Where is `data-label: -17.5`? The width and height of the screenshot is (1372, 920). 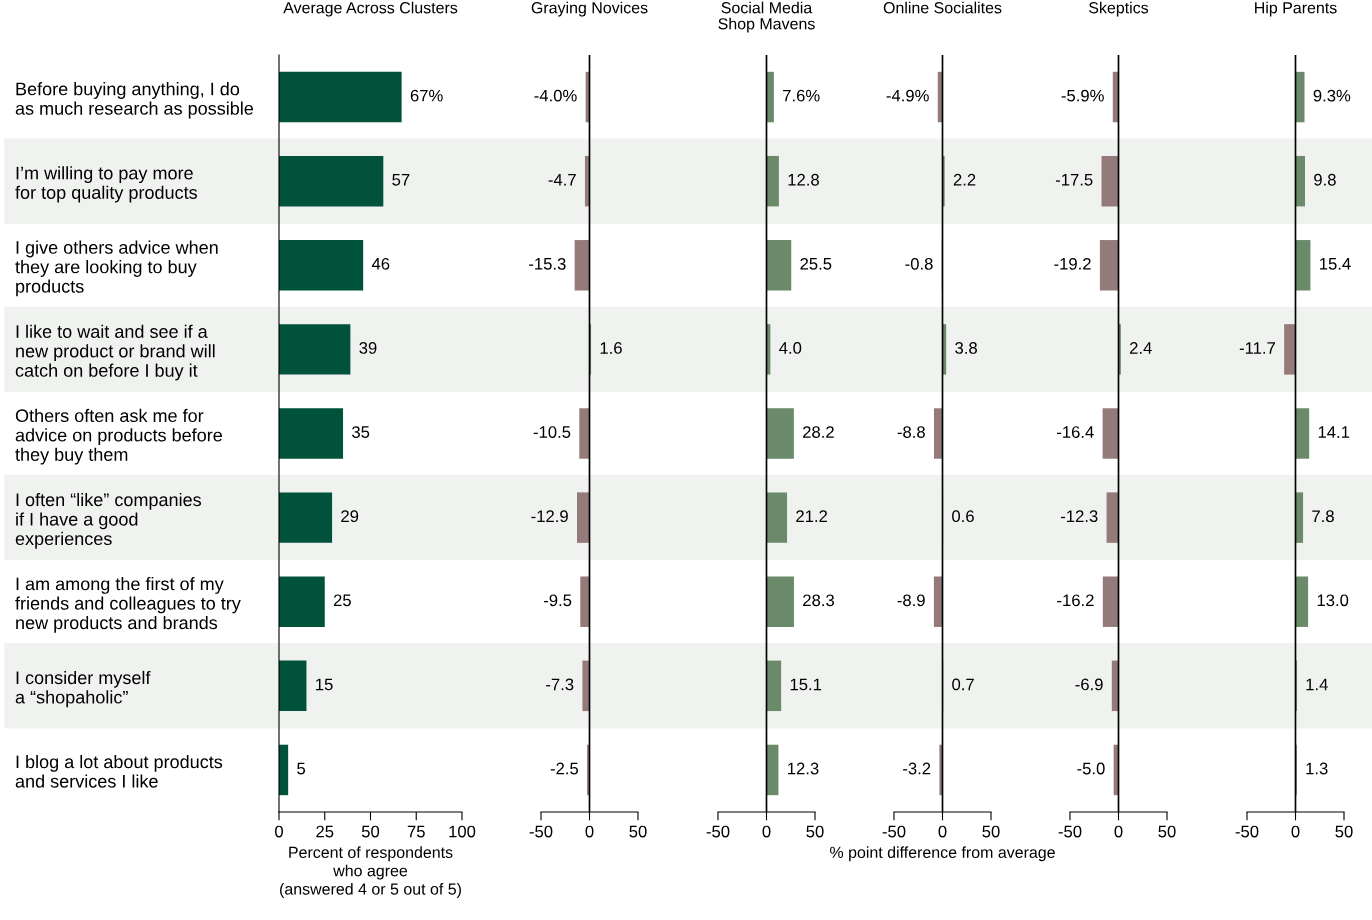 data-label: -17.5 is located at coordinates (1074, 180).